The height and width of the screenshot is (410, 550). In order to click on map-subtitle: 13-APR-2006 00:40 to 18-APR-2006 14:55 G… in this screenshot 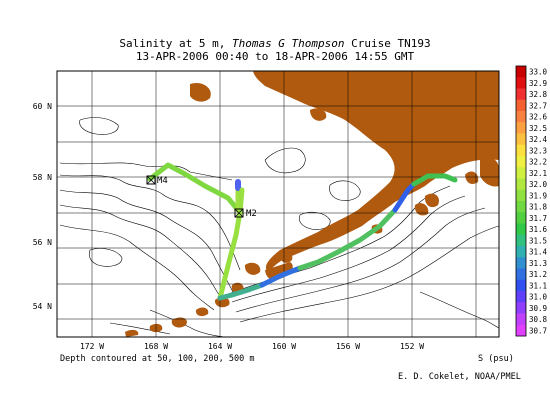, I will do `click(275, 56)`.